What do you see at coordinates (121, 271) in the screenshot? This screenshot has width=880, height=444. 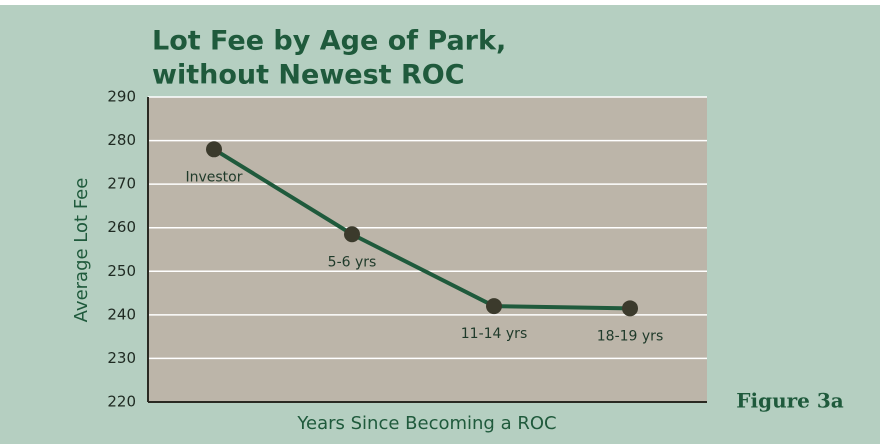 I see `y-tick-label: 250` at bounding box center [121, 271].